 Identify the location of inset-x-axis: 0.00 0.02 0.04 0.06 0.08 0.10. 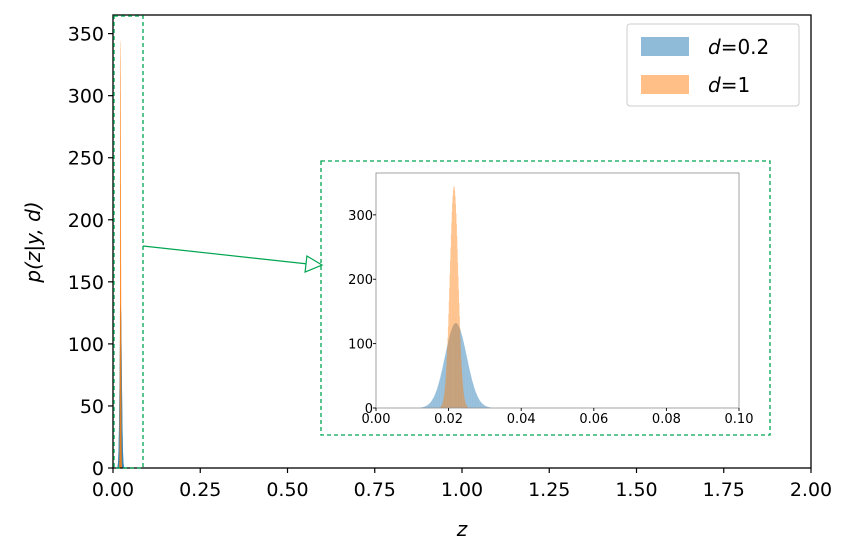
(558, 417).